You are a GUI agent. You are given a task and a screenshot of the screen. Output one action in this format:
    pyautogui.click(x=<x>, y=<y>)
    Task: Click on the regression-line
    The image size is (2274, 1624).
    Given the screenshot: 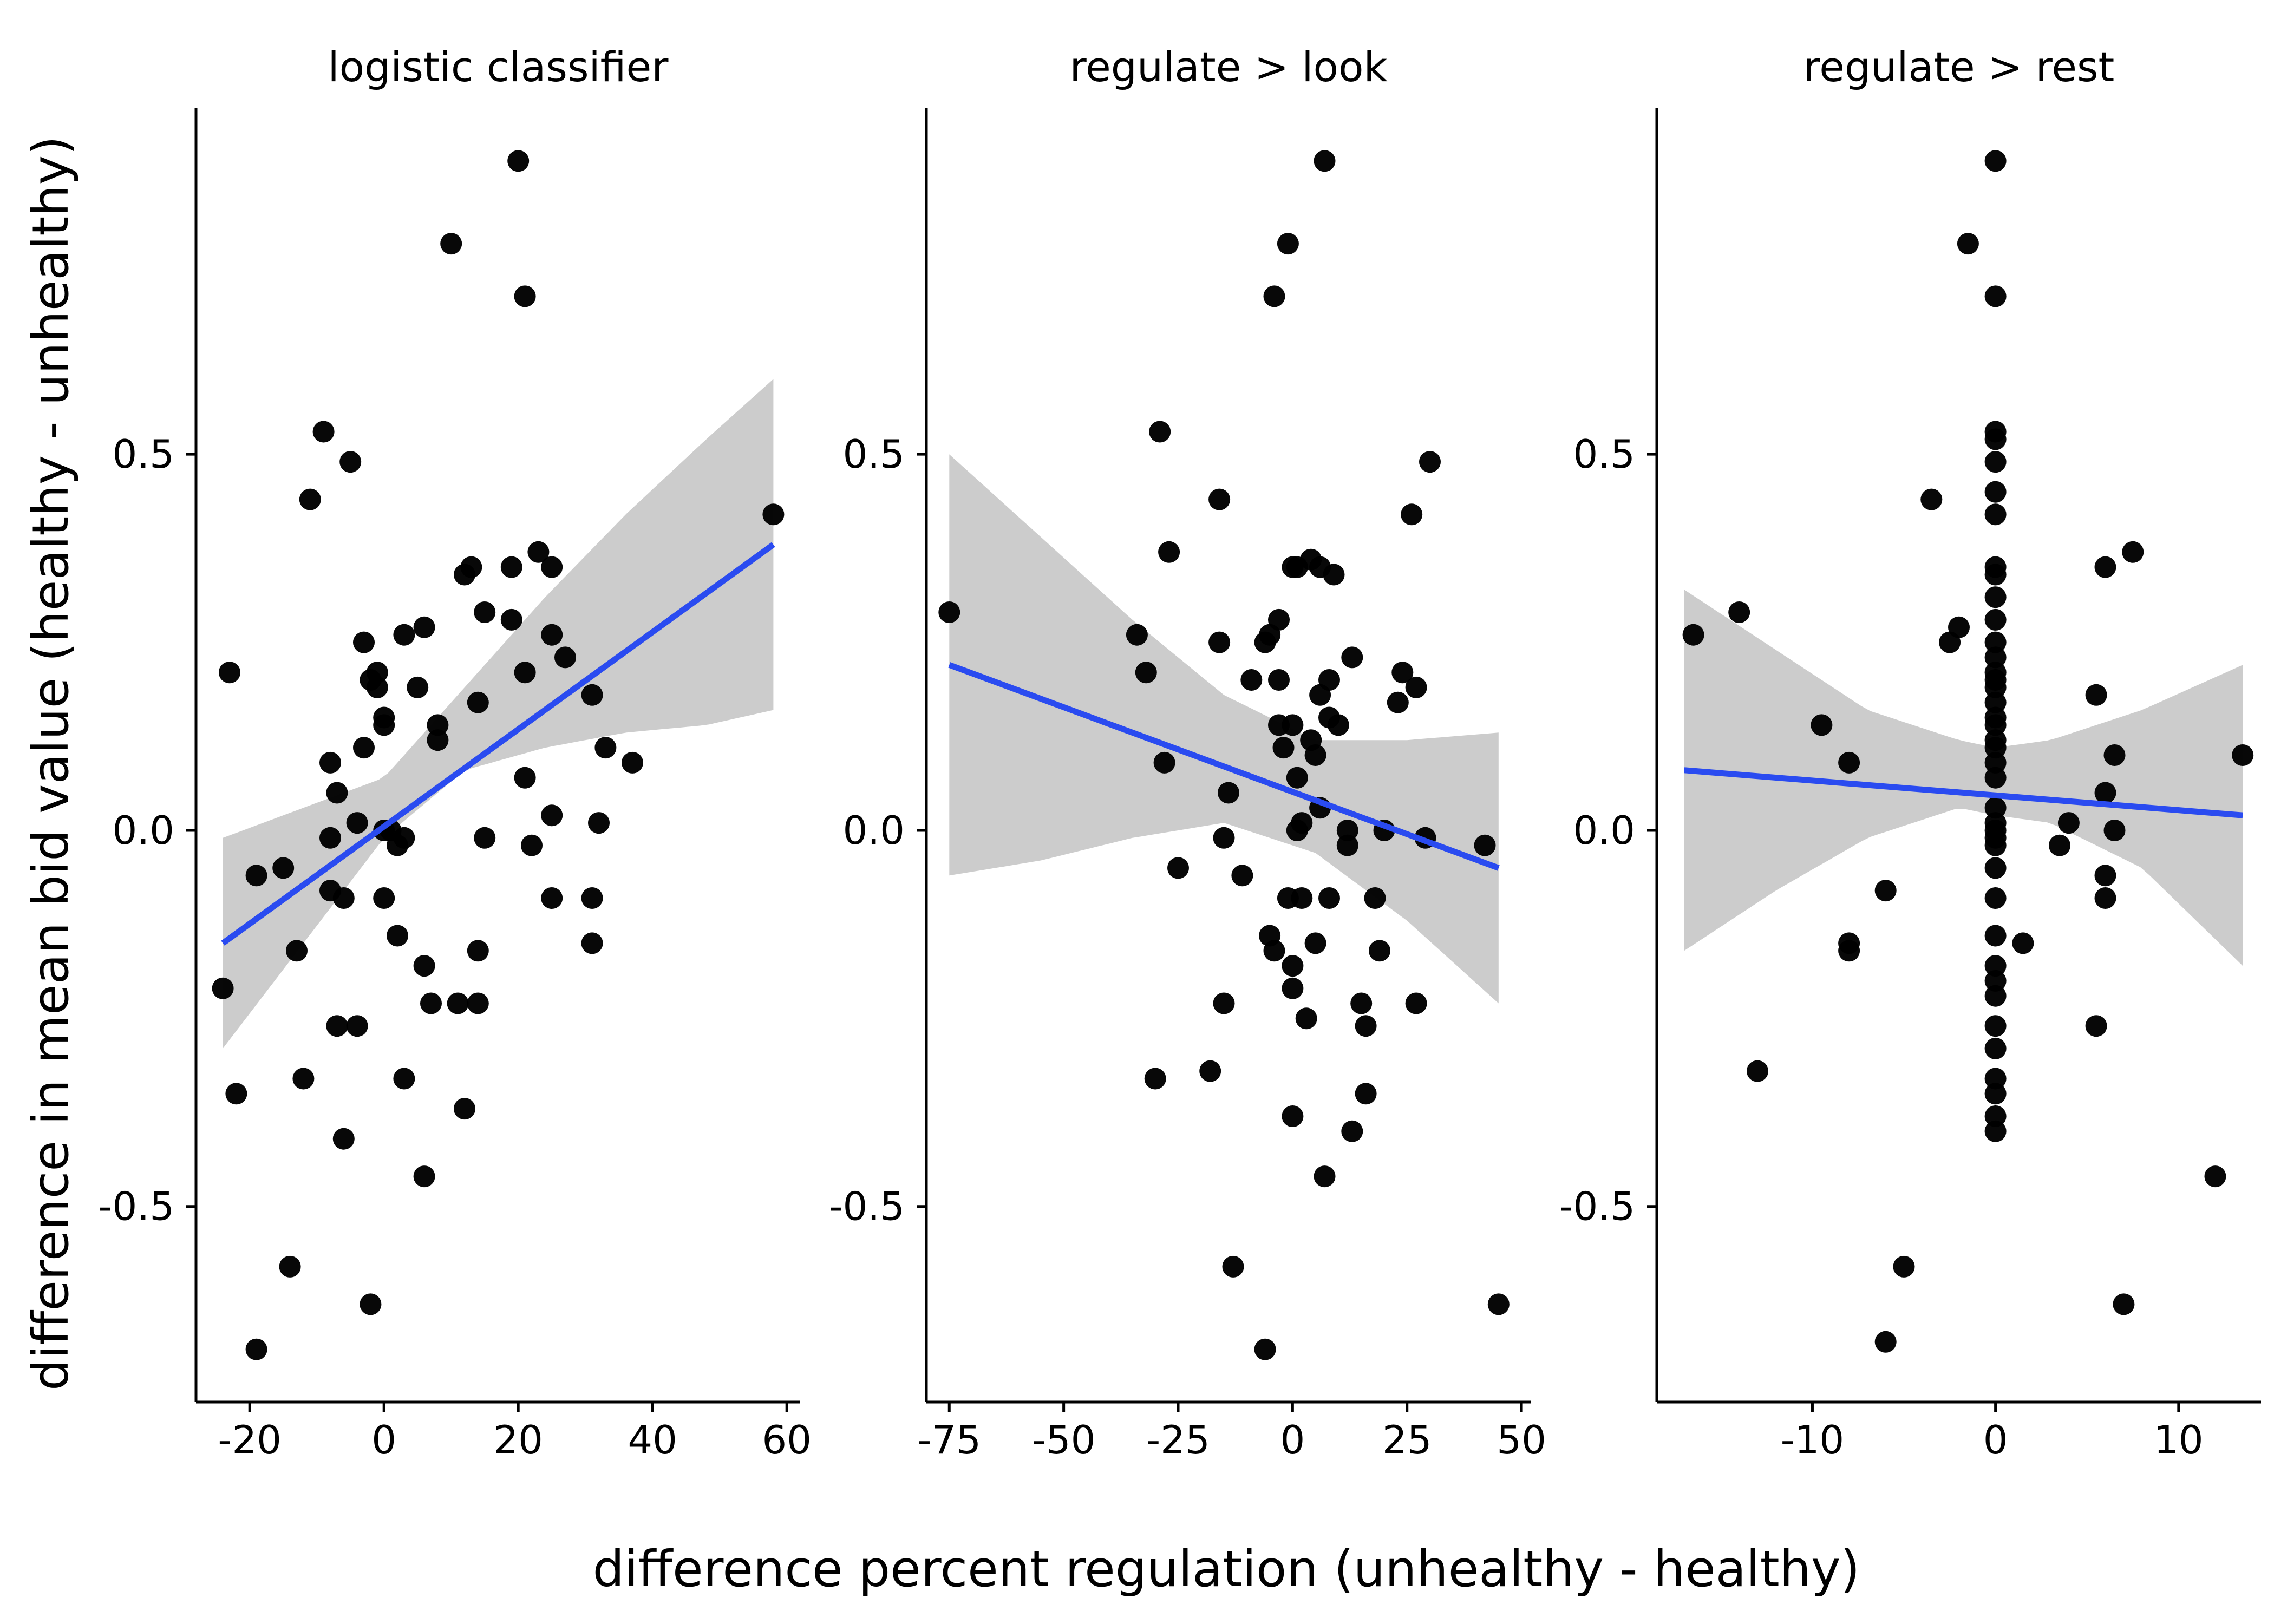 What is the action you would take?
    pyautogui.click(x=1224, y=766)
    